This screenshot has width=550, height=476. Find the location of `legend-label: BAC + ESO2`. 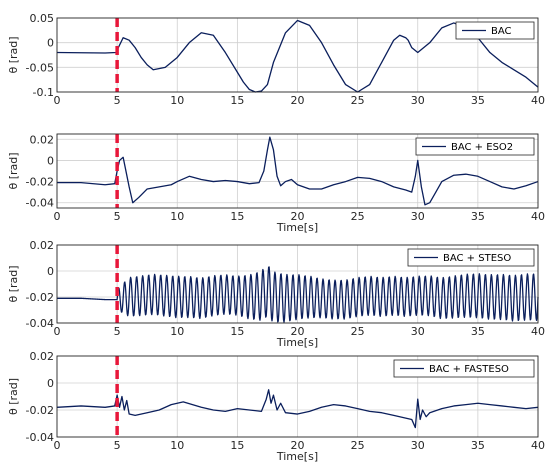

legend-label: BAC + ESO2 is located at coordinates (482, 147).